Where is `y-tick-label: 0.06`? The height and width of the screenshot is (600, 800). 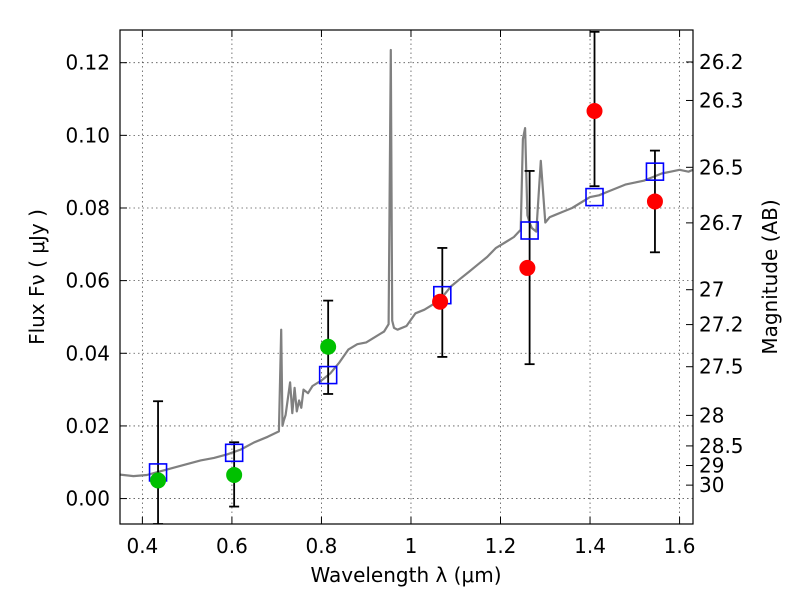 y-tick-label: 0.06 is located at coordinates (87, 281).